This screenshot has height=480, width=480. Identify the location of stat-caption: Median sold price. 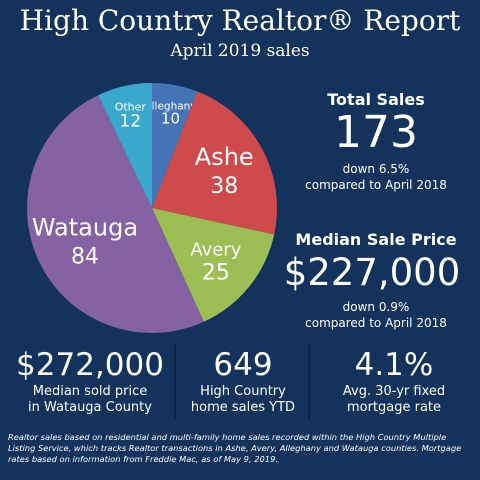
(90, 391).